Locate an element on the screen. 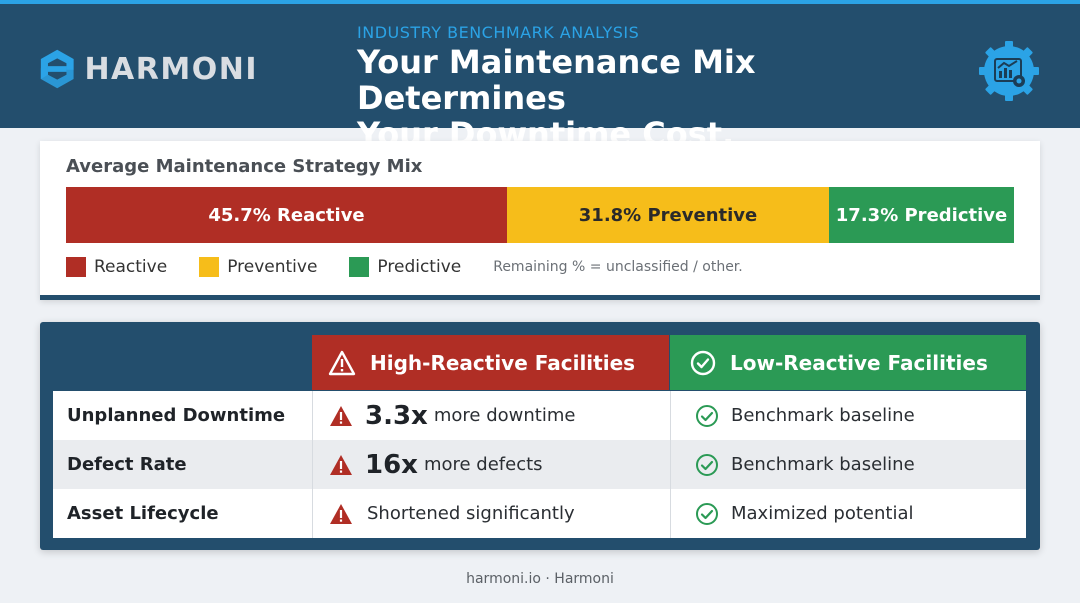 The width and height of the screenshot is (1080, 603). metric-label: Asset Lifecycle is located at coordinates (143, 513).